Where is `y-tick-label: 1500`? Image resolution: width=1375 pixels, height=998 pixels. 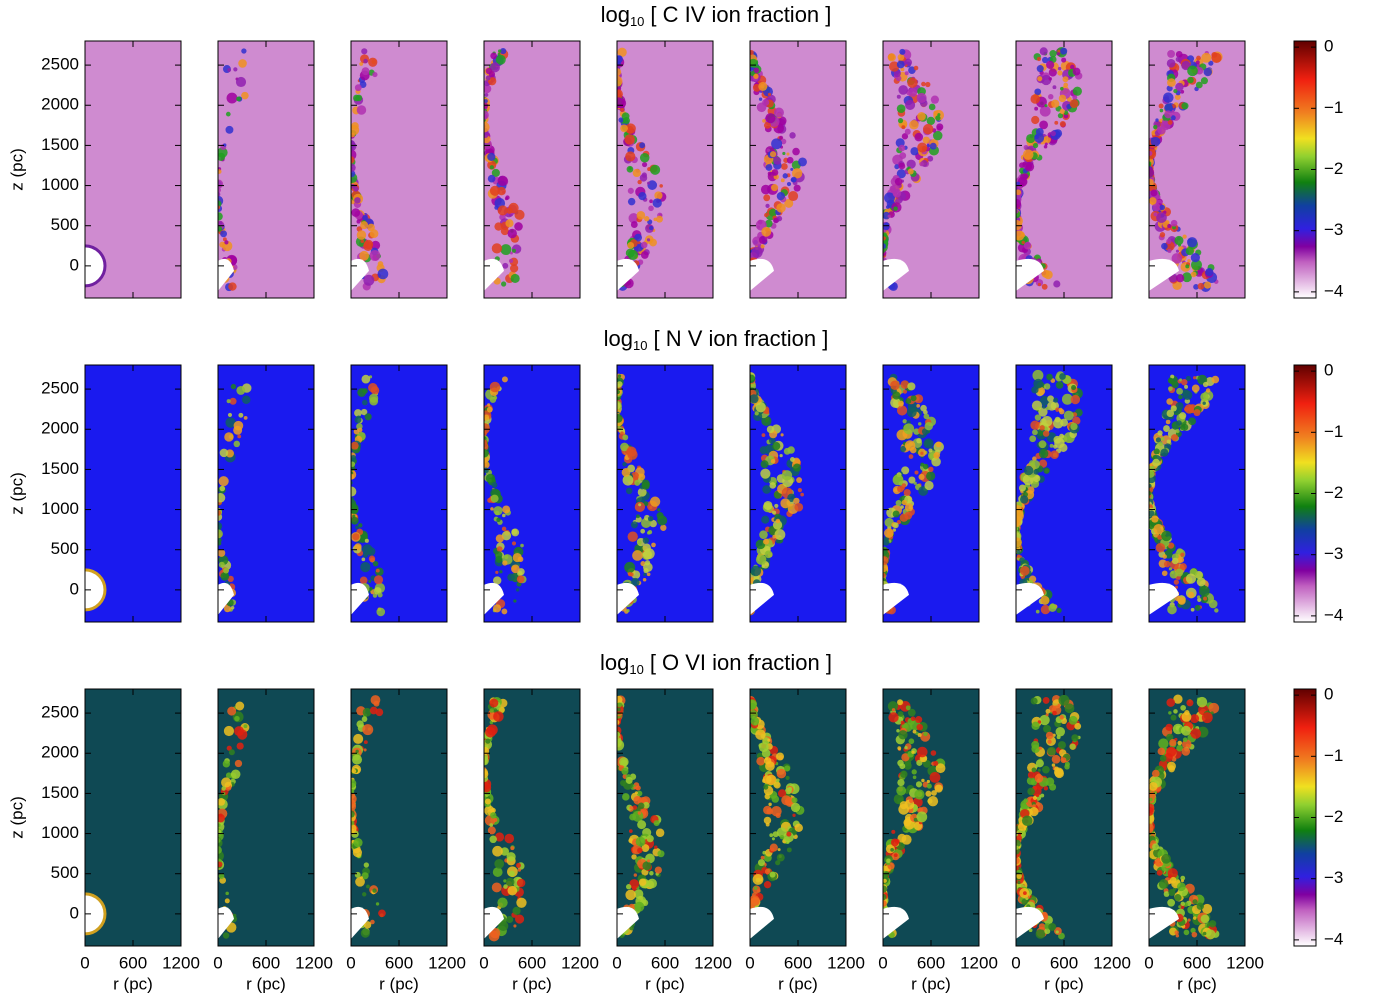 y-tick-label: 1500 is located at coordinates (60, 468).